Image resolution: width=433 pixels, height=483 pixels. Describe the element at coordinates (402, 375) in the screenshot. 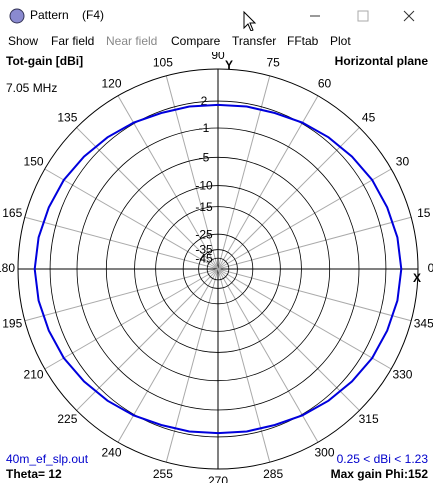

I see `angle-label: 330` at that location.